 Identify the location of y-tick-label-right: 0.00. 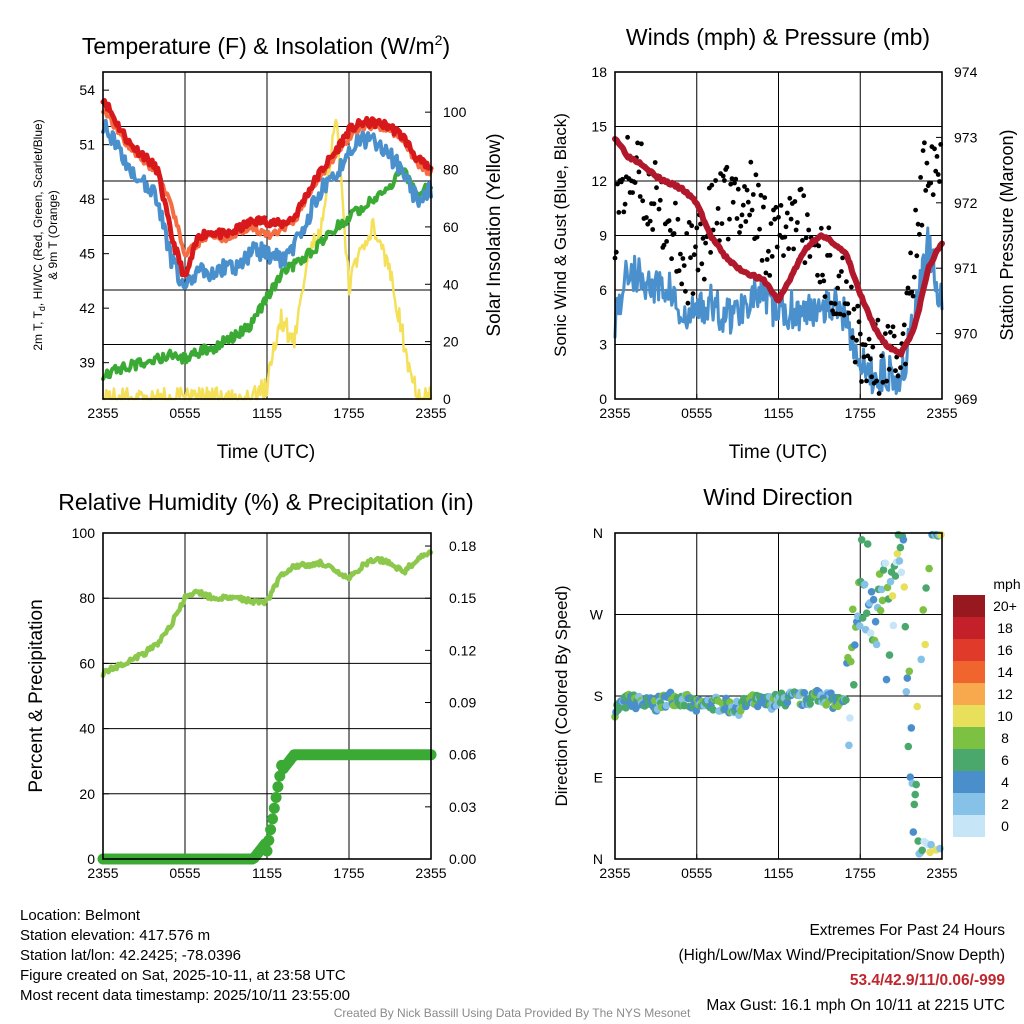
(462, 859).